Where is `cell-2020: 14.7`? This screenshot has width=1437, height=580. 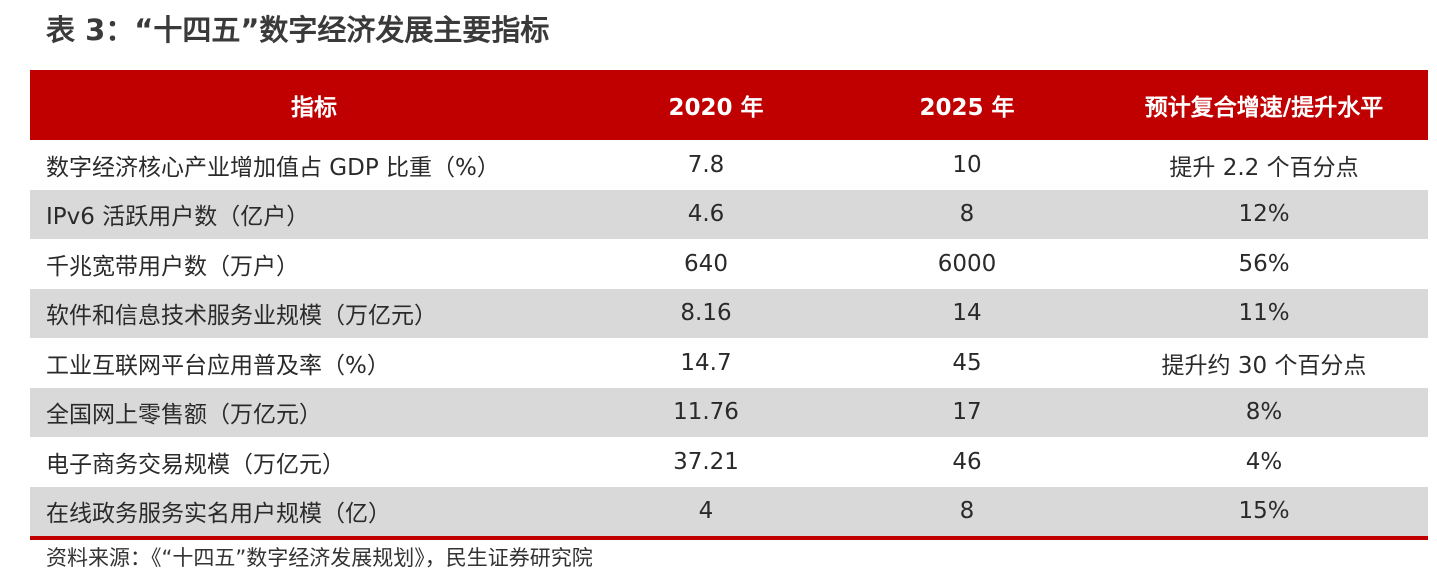
cell-2020: 14.7 is located at coordinates (706, 362).